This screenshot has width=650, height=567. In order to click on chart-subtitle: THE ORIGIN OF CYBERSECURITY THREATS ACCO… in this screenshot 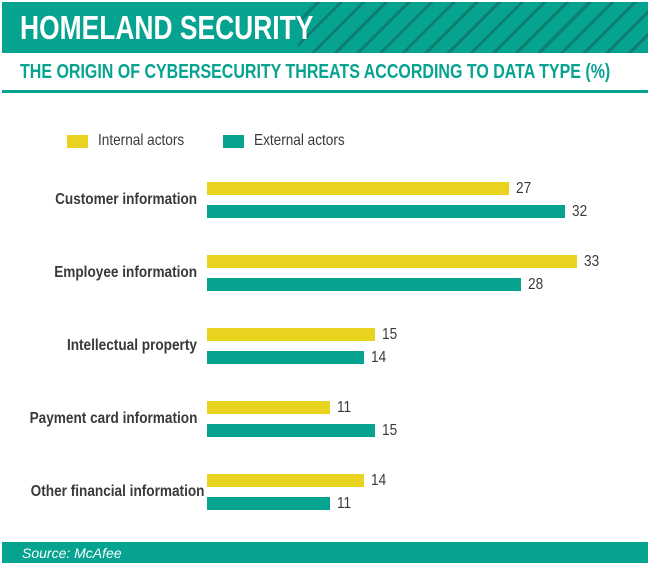, I will do `click(335, 72)`.